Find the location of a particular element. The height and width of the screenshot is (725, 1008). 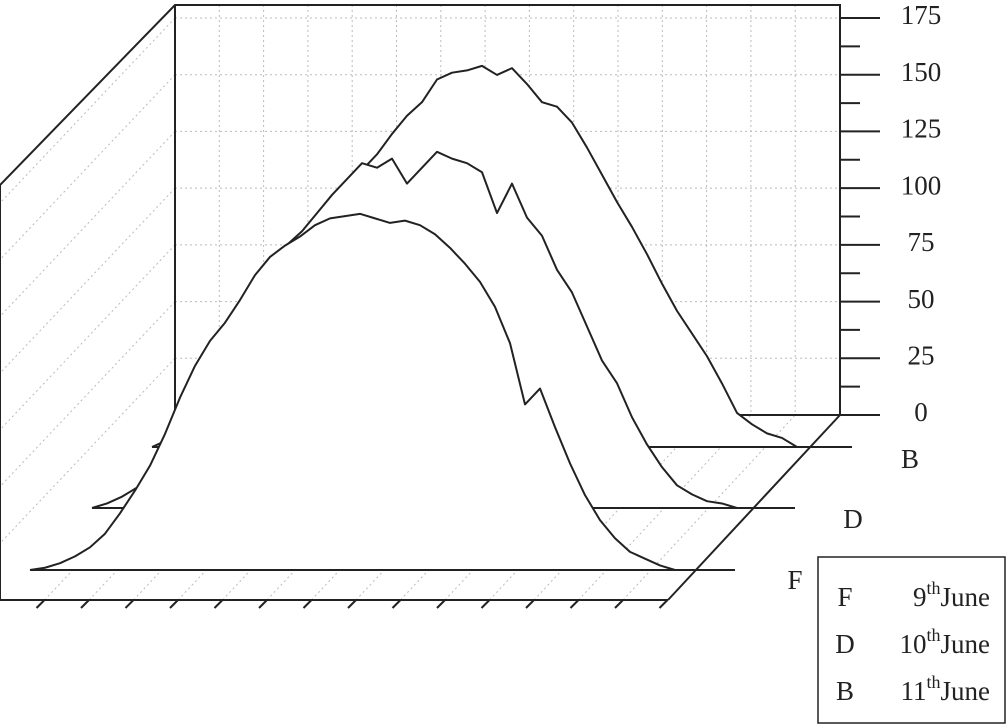

legend-label: 10thJune is located at coordinates (944, 642).